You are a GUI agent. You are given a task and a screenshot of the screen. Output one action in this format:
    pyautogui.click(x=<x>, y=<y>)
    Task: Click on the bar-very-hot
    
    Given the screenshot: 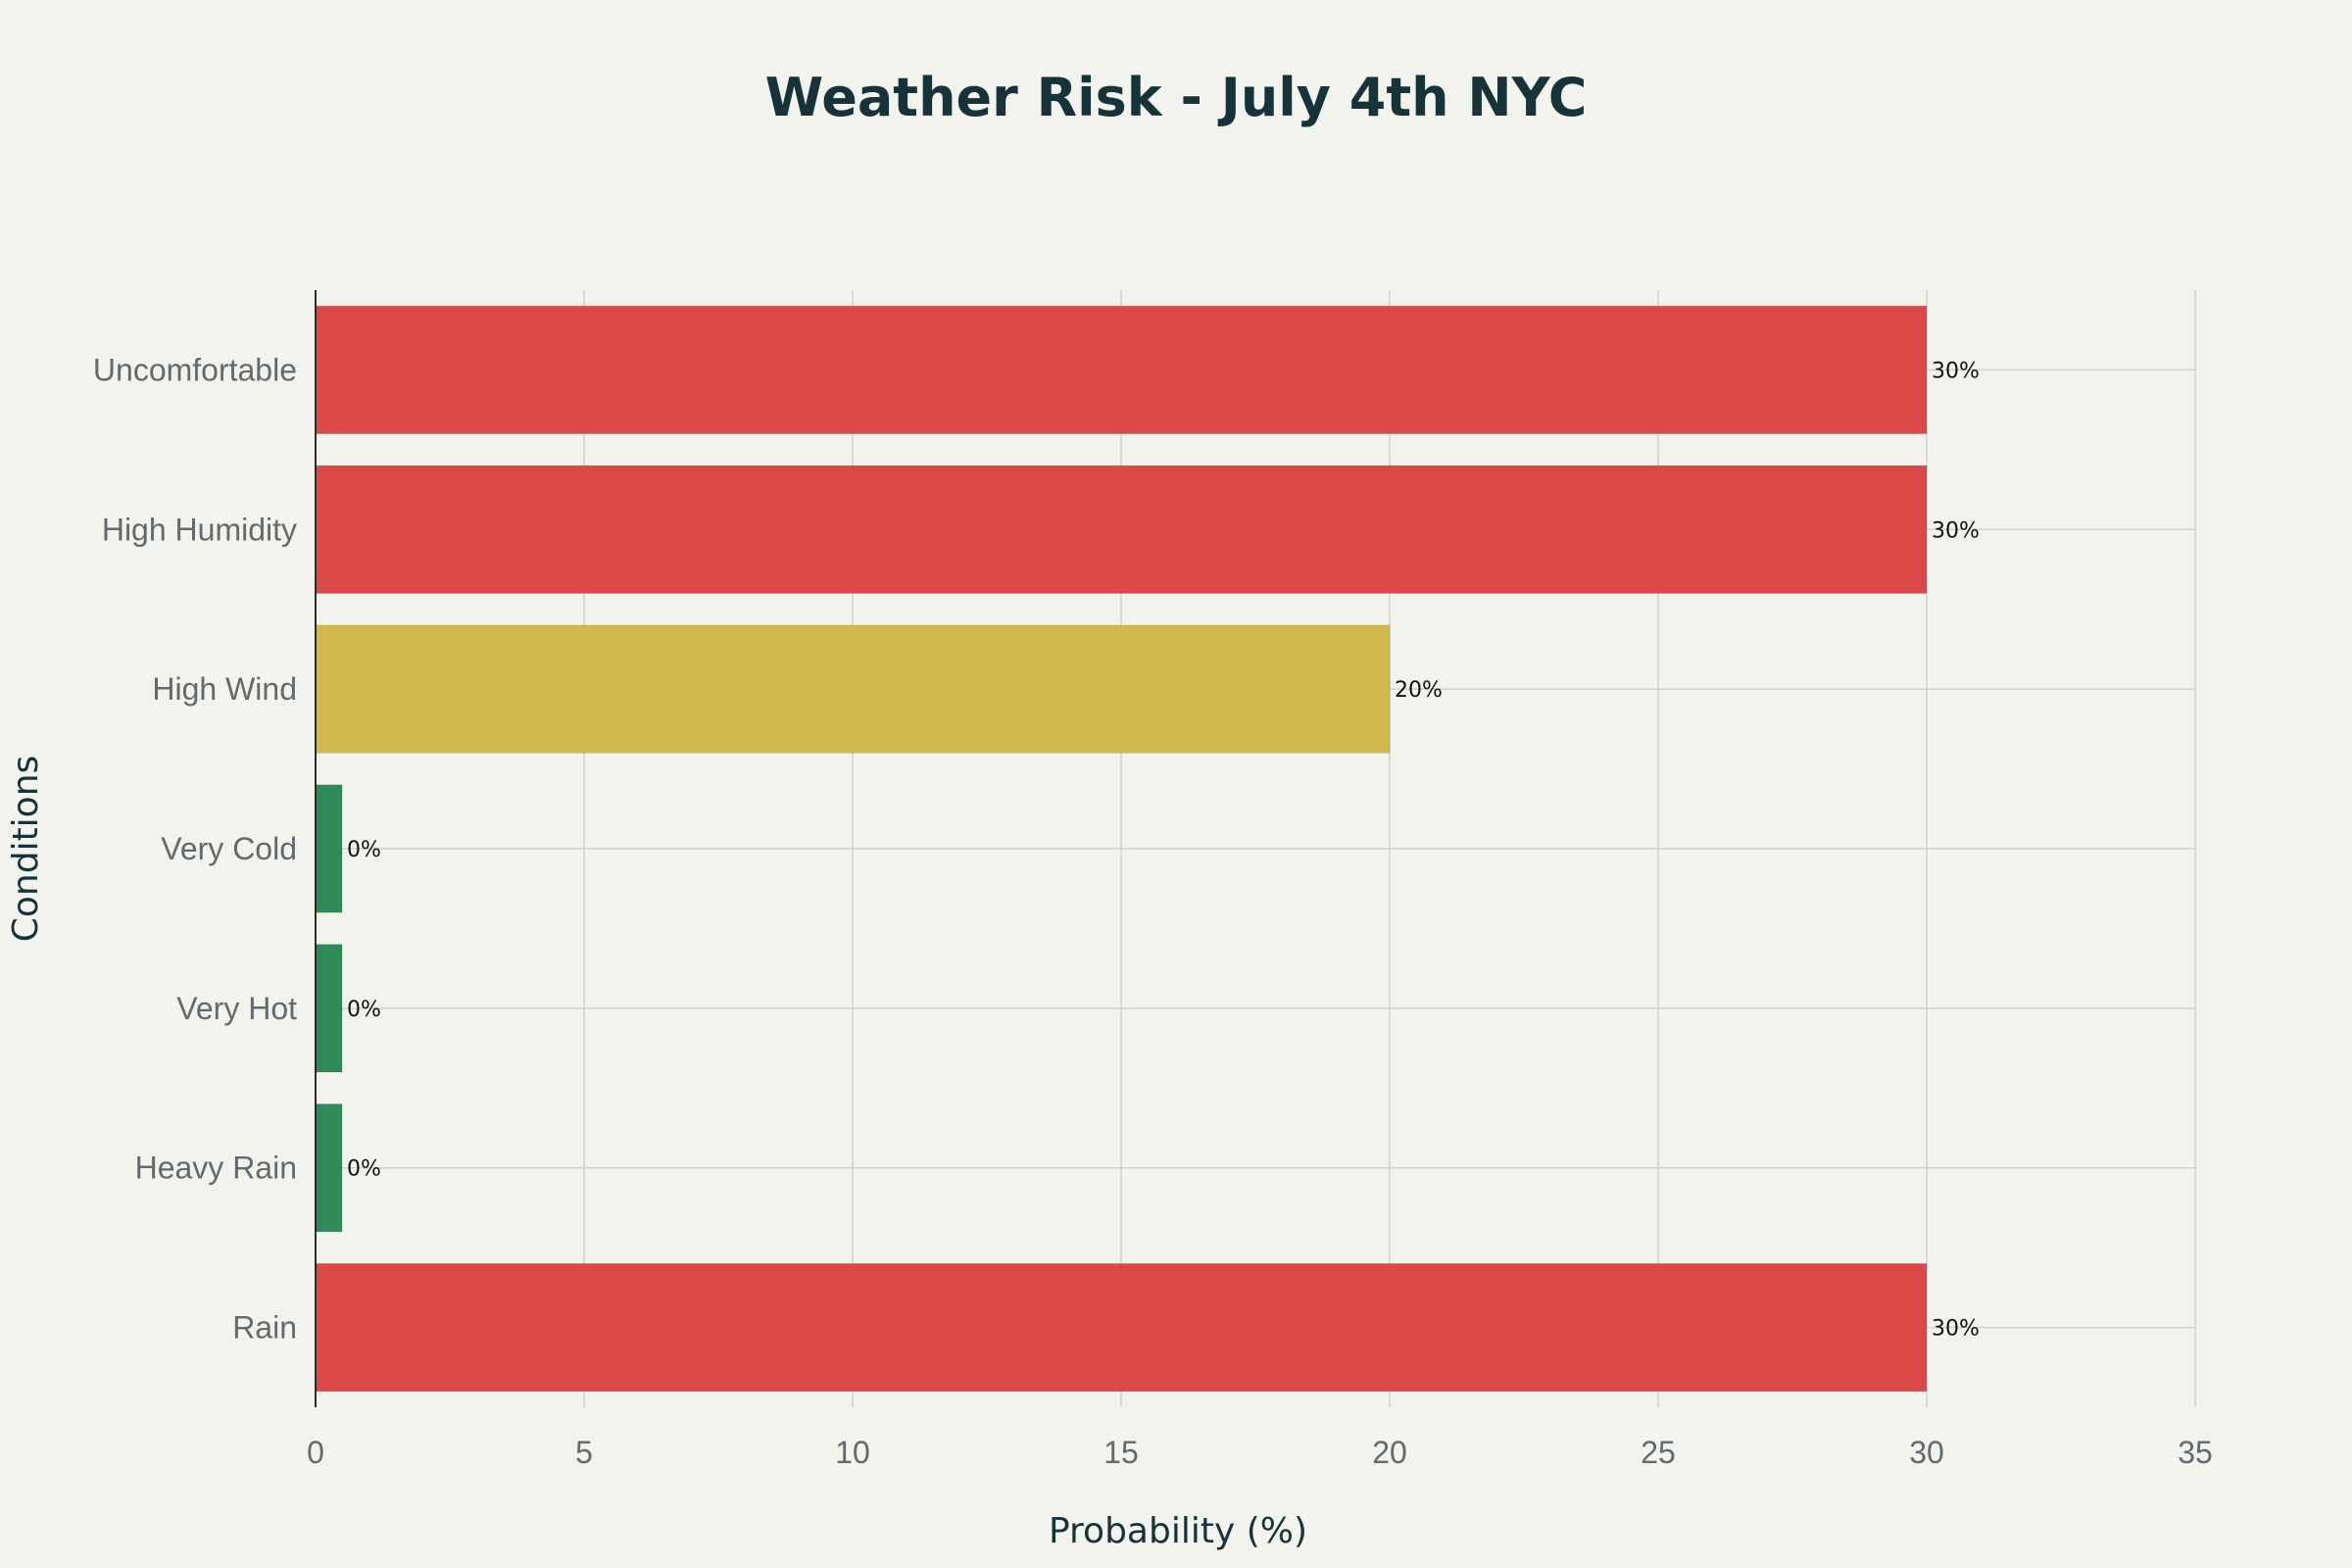 What is the action you would take?
    pyautogui.click(x=329, y=1008)
    